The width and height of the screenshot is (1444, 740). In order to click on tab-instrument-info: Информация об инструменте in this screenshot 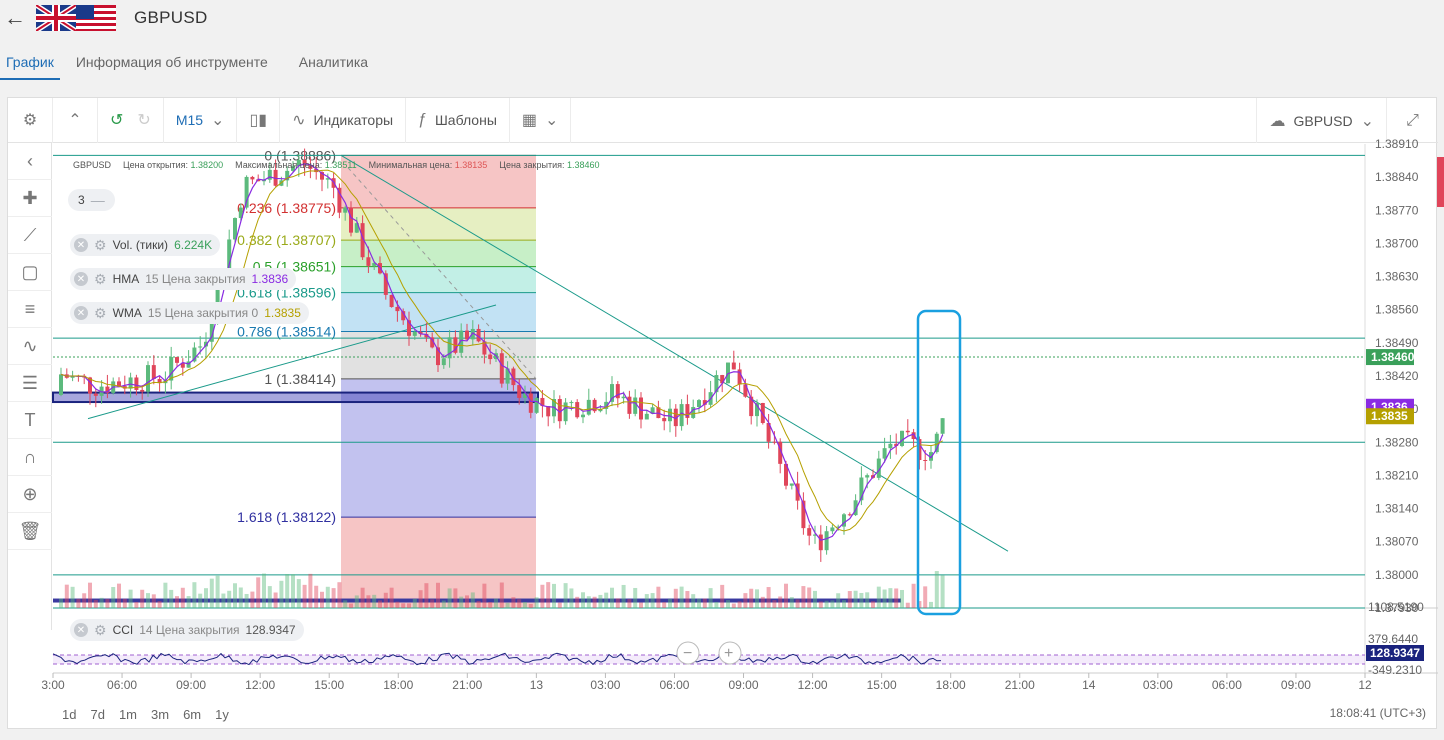, I will do `click(171, 62)`.